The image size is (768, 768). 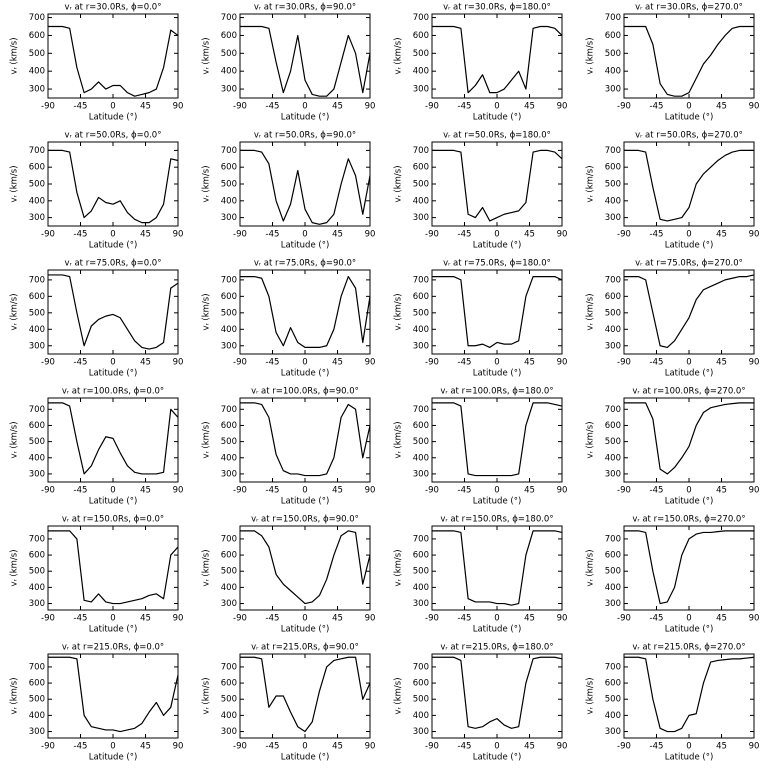 What do you see at coordinates (113, 392) in the screenshot?
I see `chart-title: vᵣ at r=100.0Rs, ϕ=0.0°` at bounding box center [113, 392].